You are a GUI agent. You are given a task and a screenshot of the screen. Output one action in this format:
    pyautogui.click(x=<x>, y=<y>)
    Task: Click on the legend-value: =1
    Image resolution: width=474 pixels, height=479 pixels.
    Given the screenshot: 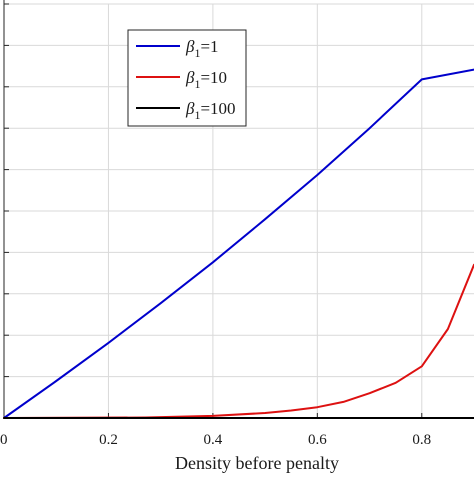 What is the action you would take?
    pyautogui.click(x=209, y=46)
    